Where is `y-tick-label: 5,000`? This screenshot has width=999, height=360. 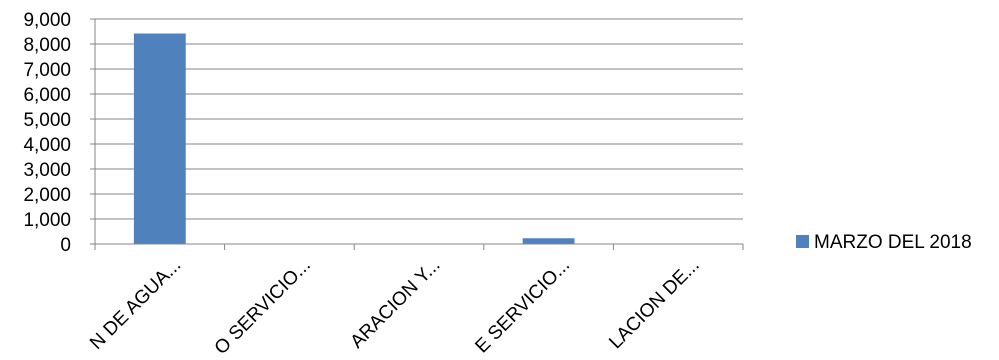 y-tick-label: 5,000 is located at coordinates (47, 120).